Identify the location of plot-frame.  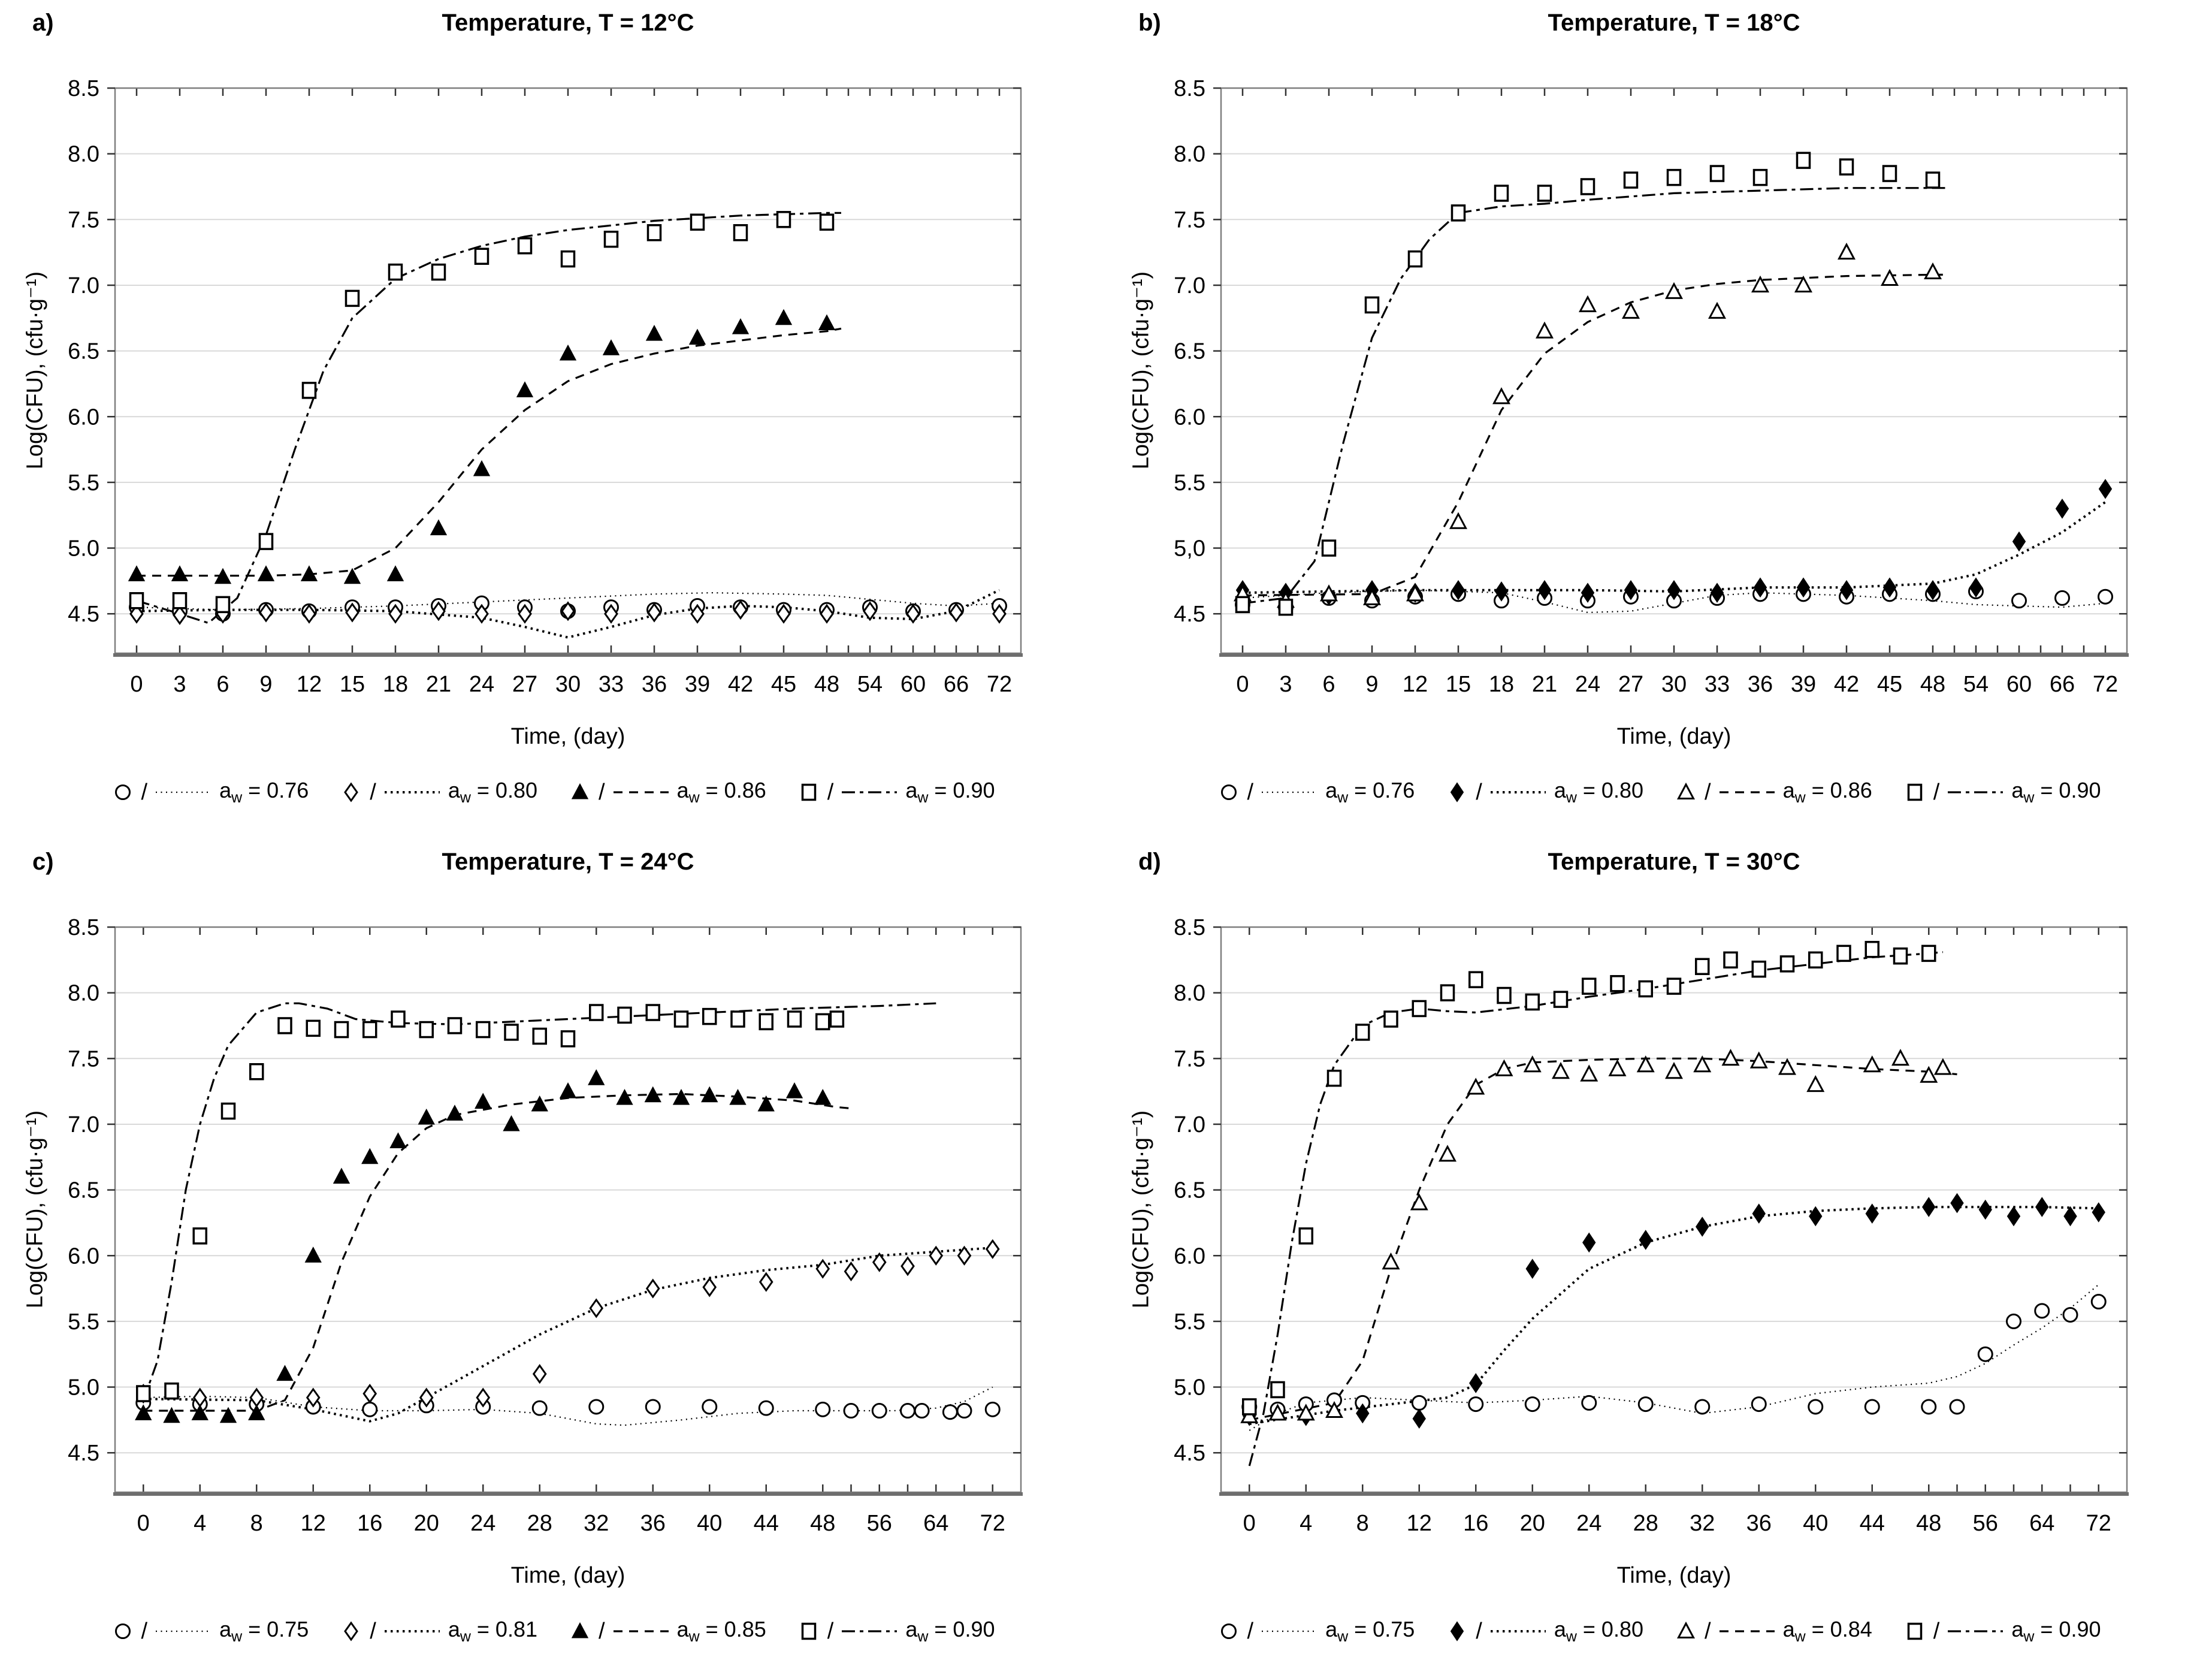
(1674, 372).